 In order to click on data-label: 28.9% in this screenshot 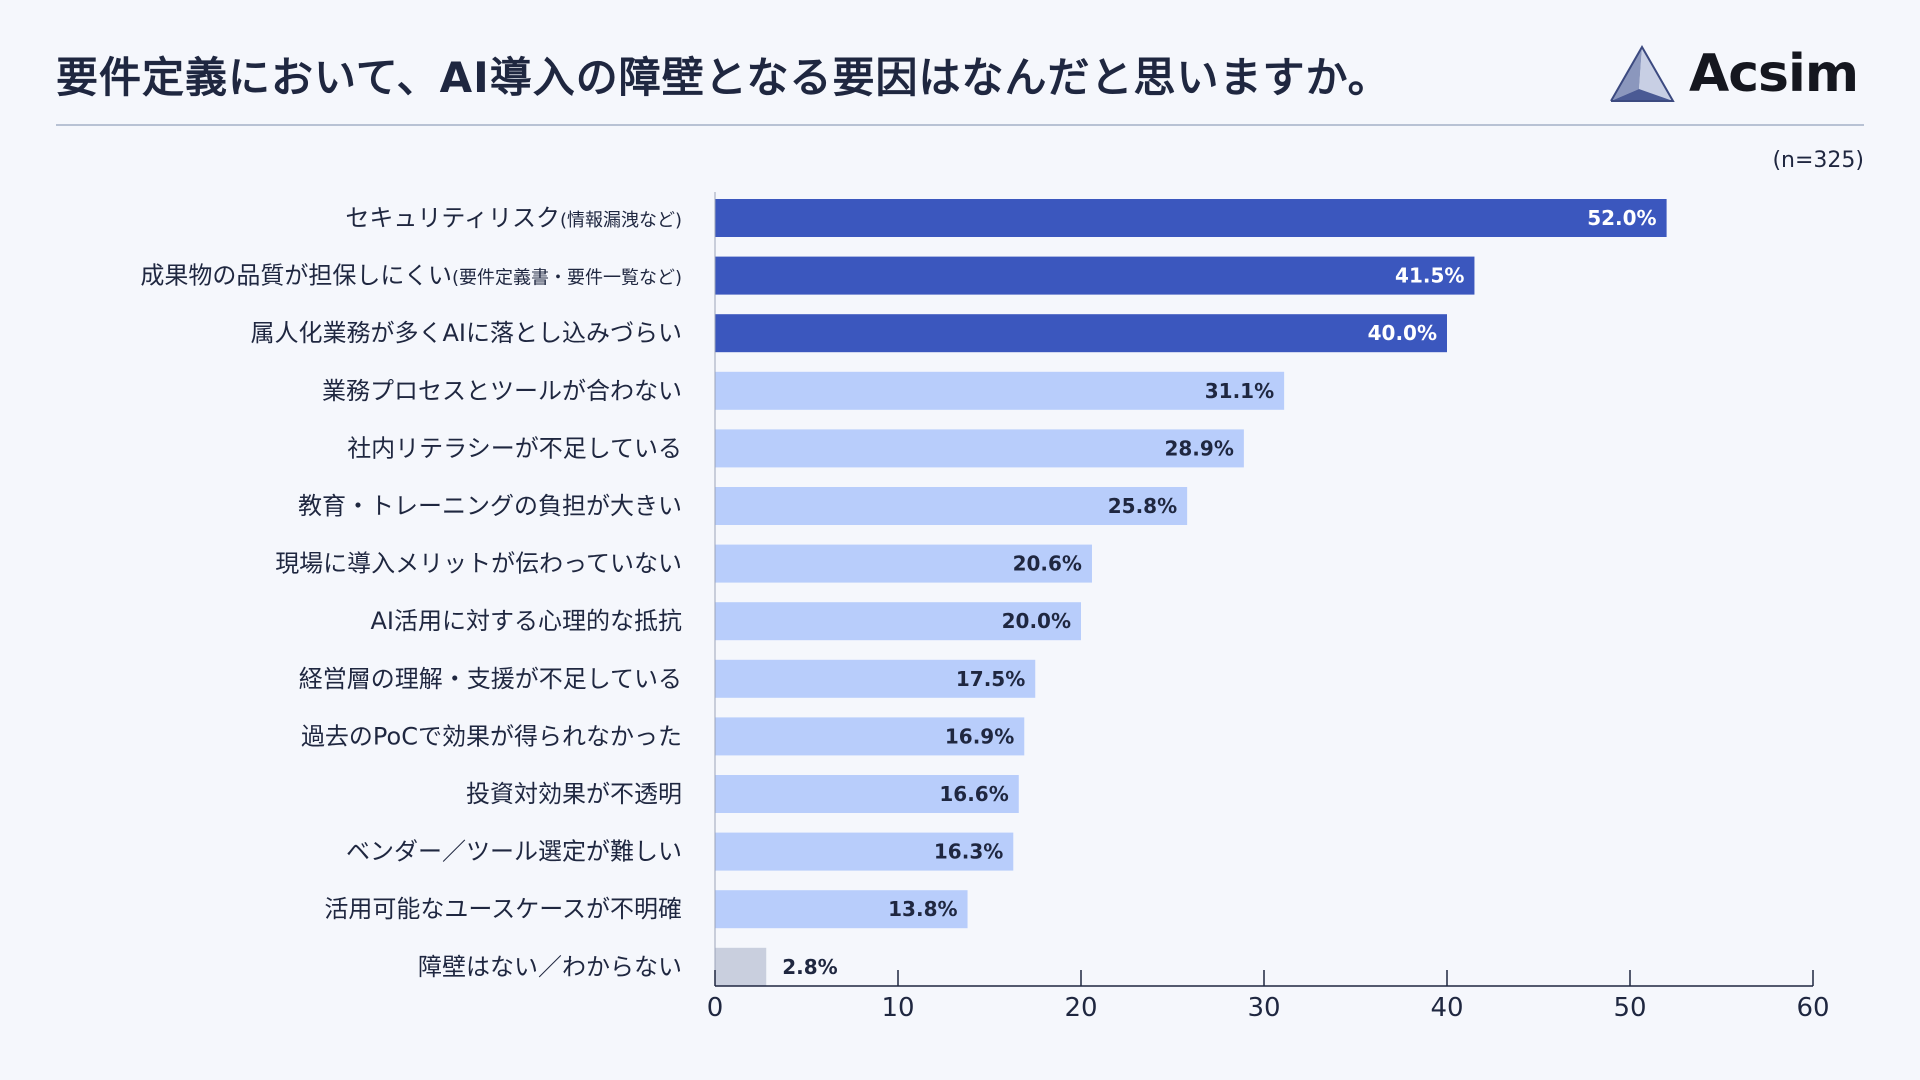, I will do `click(1198, 448)`.